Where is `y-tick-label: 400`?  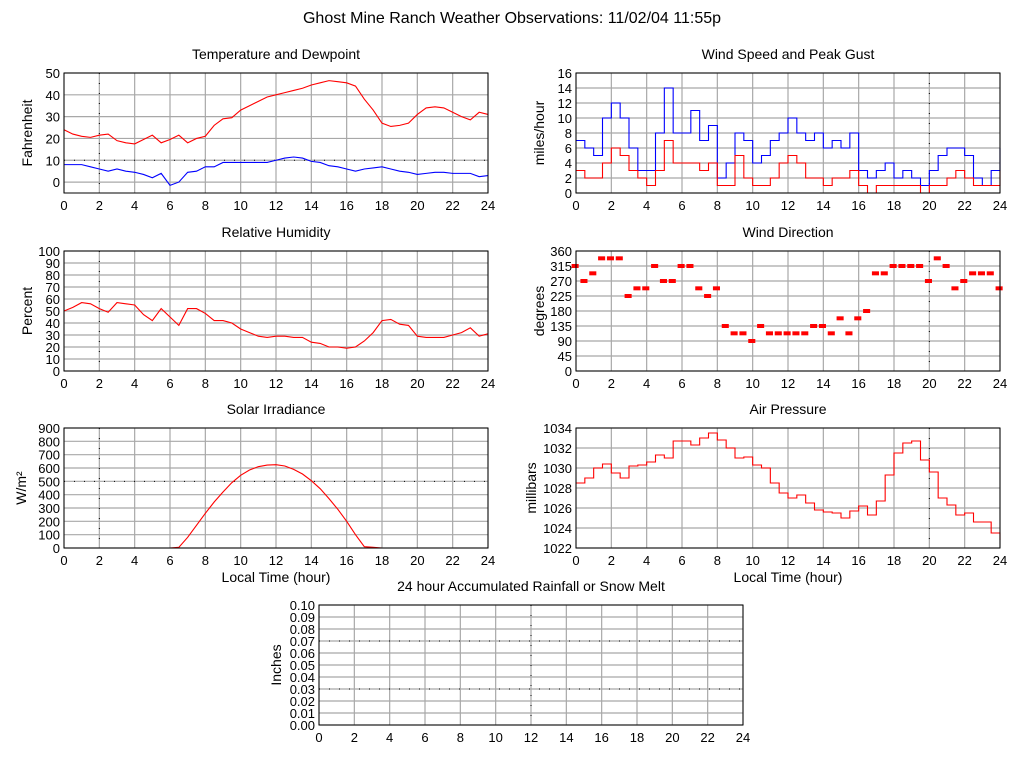 y-tick-label: 400 is located at coordinates (49, 495).